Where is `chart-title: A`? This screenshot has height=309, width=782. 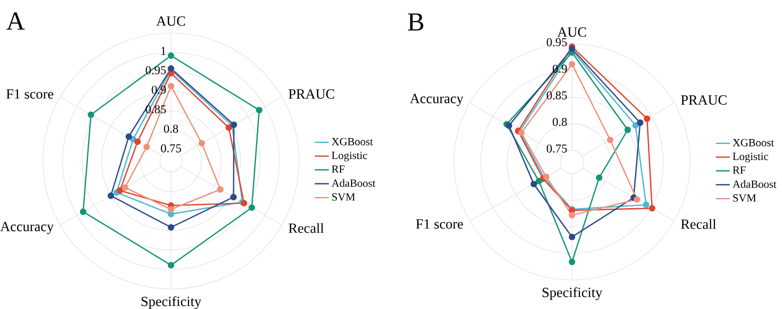
chart-title: A is located at coordinates (15, 21).